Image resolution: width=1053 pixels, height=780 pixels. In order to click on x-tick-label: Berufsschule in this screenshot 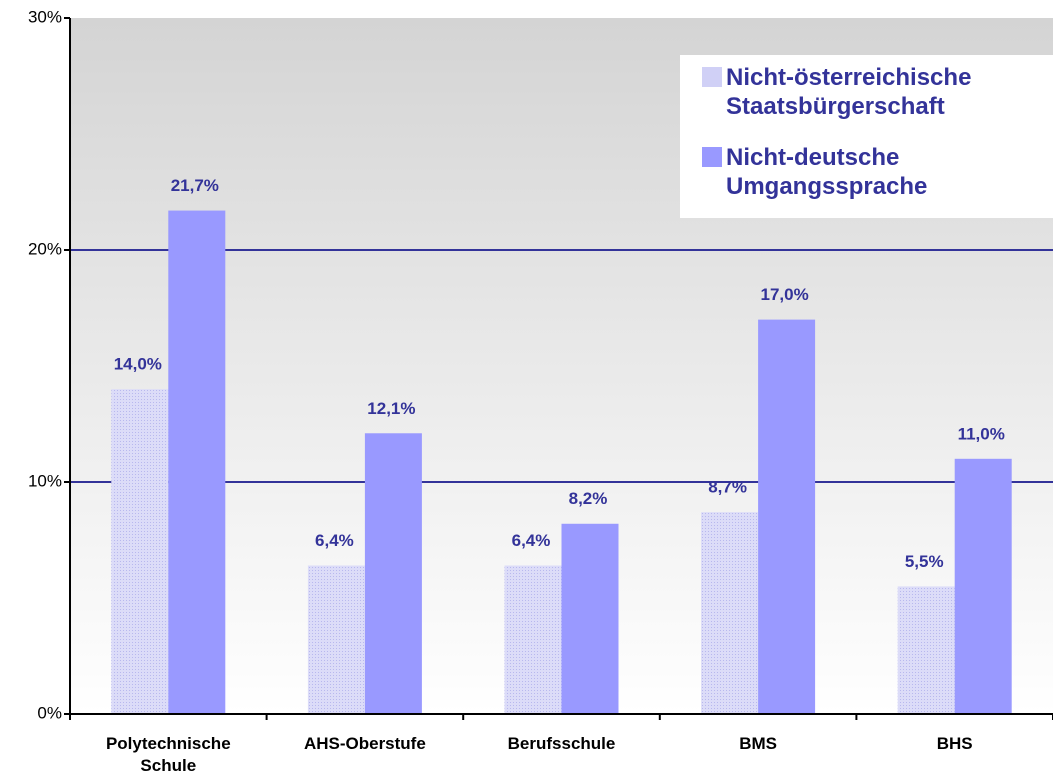, I will do `click(561, 743)`.